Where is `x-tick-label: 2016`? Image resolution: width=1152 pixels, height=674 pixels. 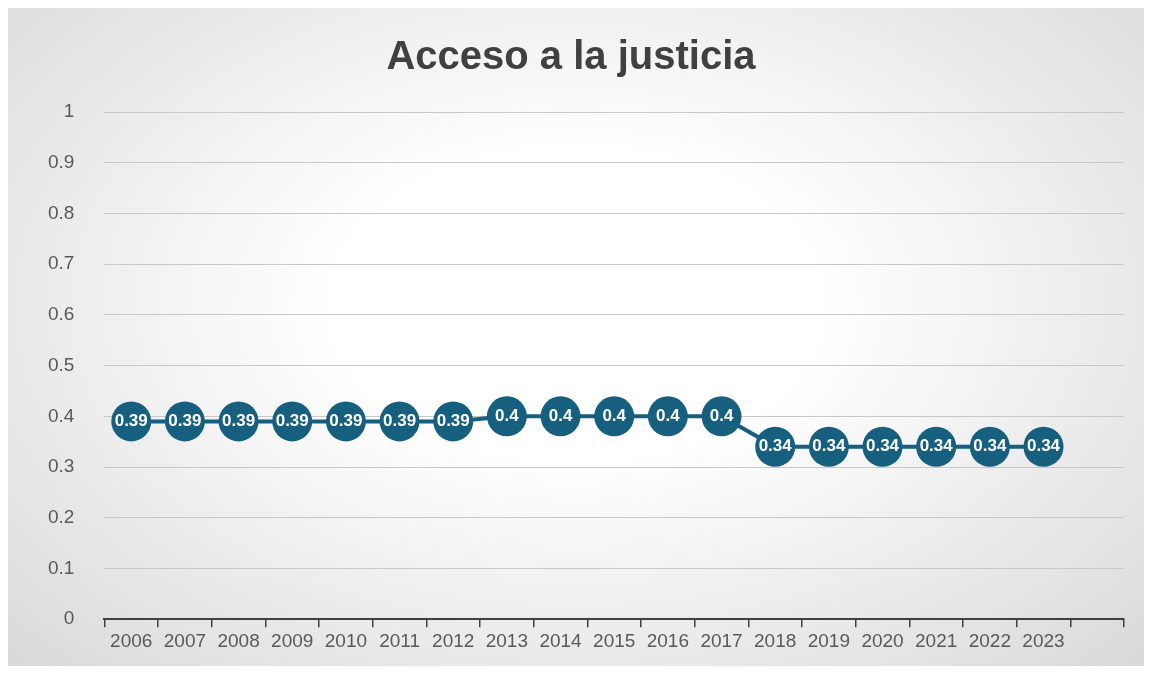
x-tick-label: 2016 is located at coordinates (668, 640).